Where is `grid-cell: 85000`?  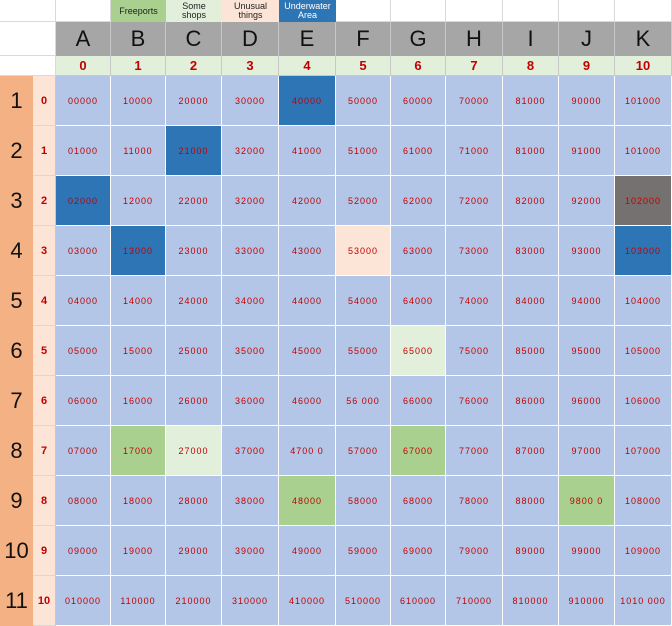
grid-cell: 85000 is located at coordinates (531, 351).